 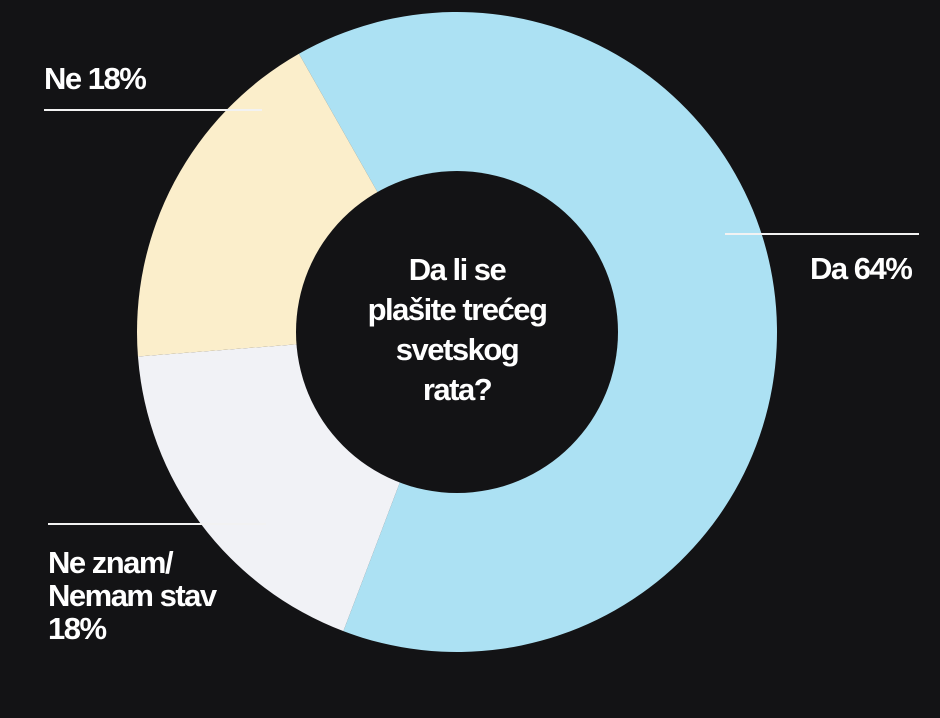 What do you see at coordinates (861, 268) in the screenshot?
I see `label-da: Da 64%` at bounding box center [861, 268].